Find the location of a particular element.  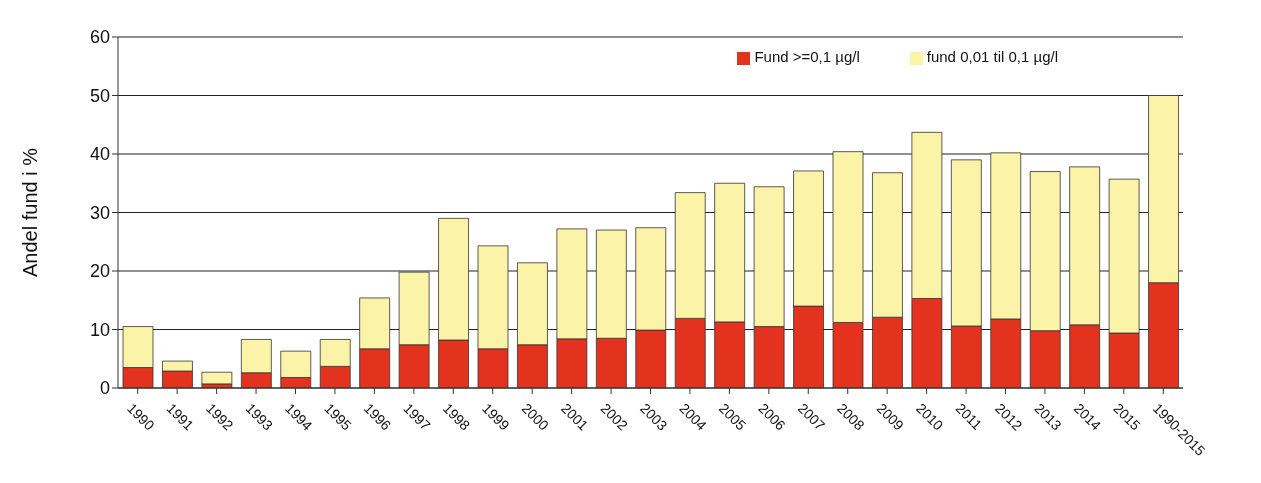

y-tick-label: 20 is located at coordinates (99, 271).